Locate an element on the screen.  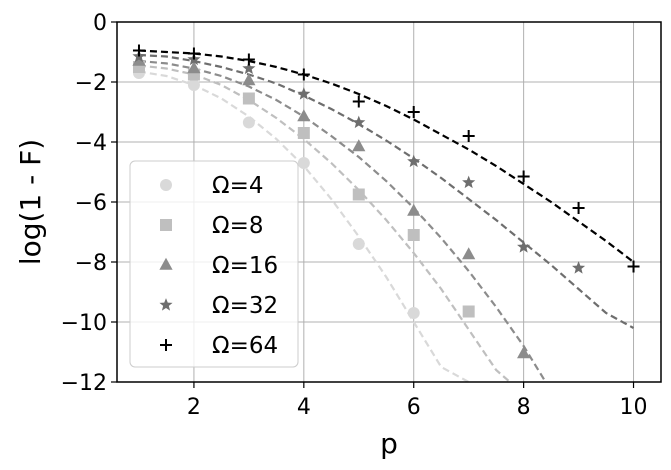
y-tick-label: −6 is located at coordinates (91, 203).